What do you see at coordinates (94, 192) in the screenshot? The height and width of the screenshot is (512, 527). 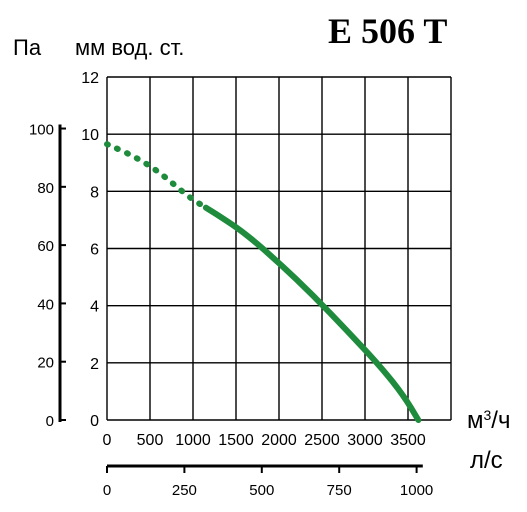 I see `y-tick-label: 8` at bounding box center [94, 192].